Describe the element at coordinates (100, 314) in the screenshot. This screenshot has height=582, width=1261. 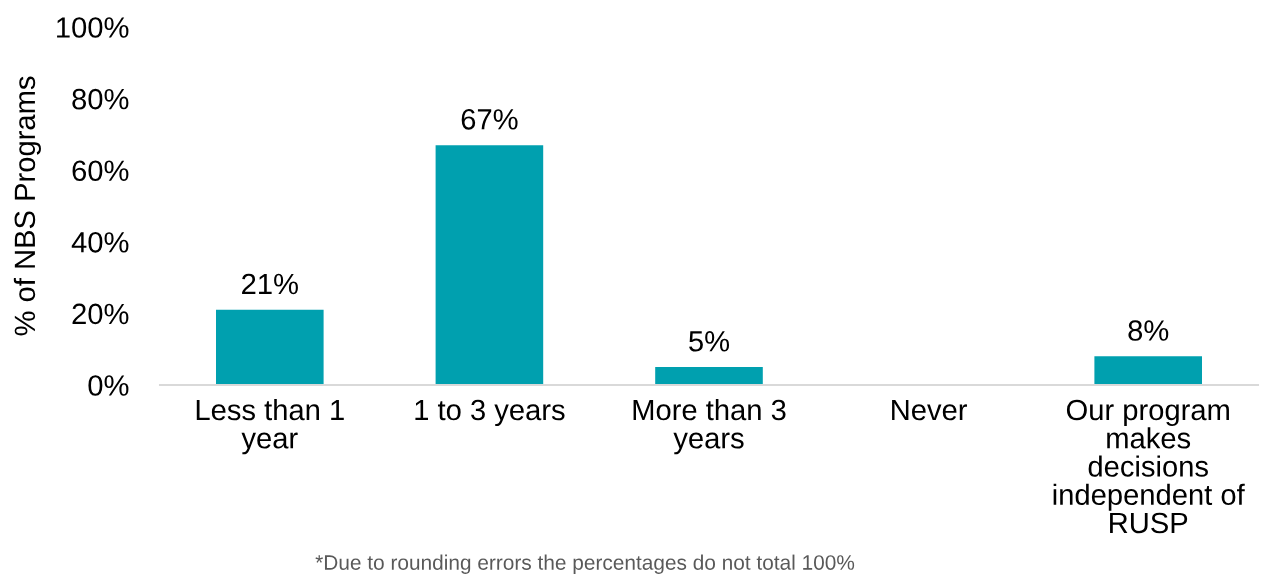
I see `y-tick-label: 20%` at that location.